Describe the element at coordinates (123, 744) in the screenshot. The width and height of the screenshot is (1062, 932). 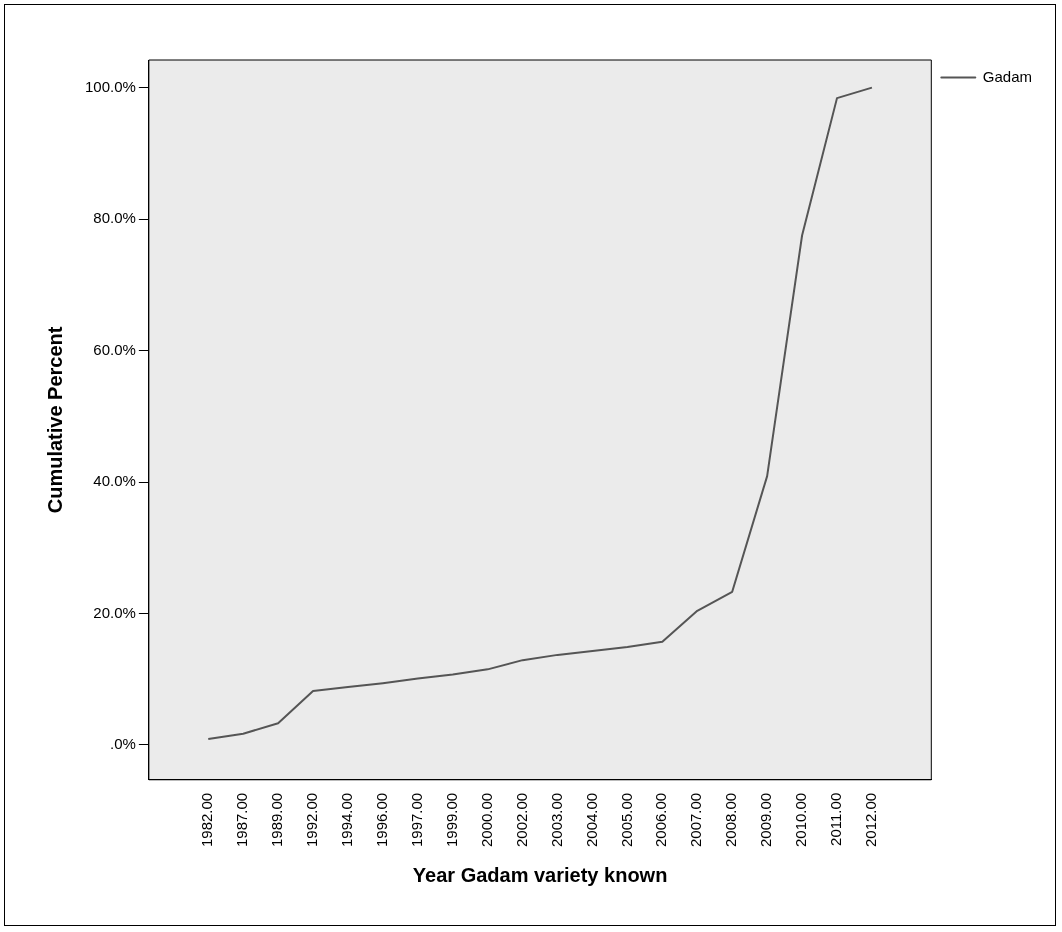
I see `y-tick-label: .0%` at that location.